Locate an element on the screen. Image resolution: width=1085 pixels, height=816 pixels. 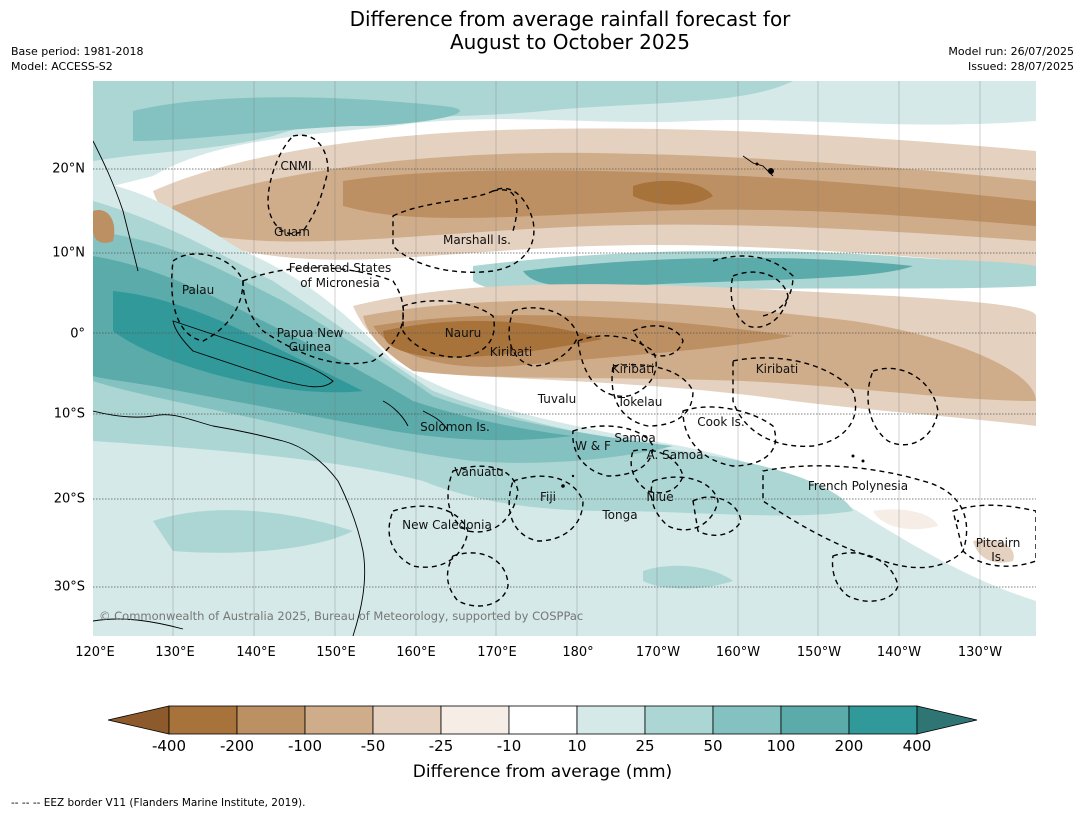
region-label-wallis-futuna: W & F is located at coordinates (593, 446).